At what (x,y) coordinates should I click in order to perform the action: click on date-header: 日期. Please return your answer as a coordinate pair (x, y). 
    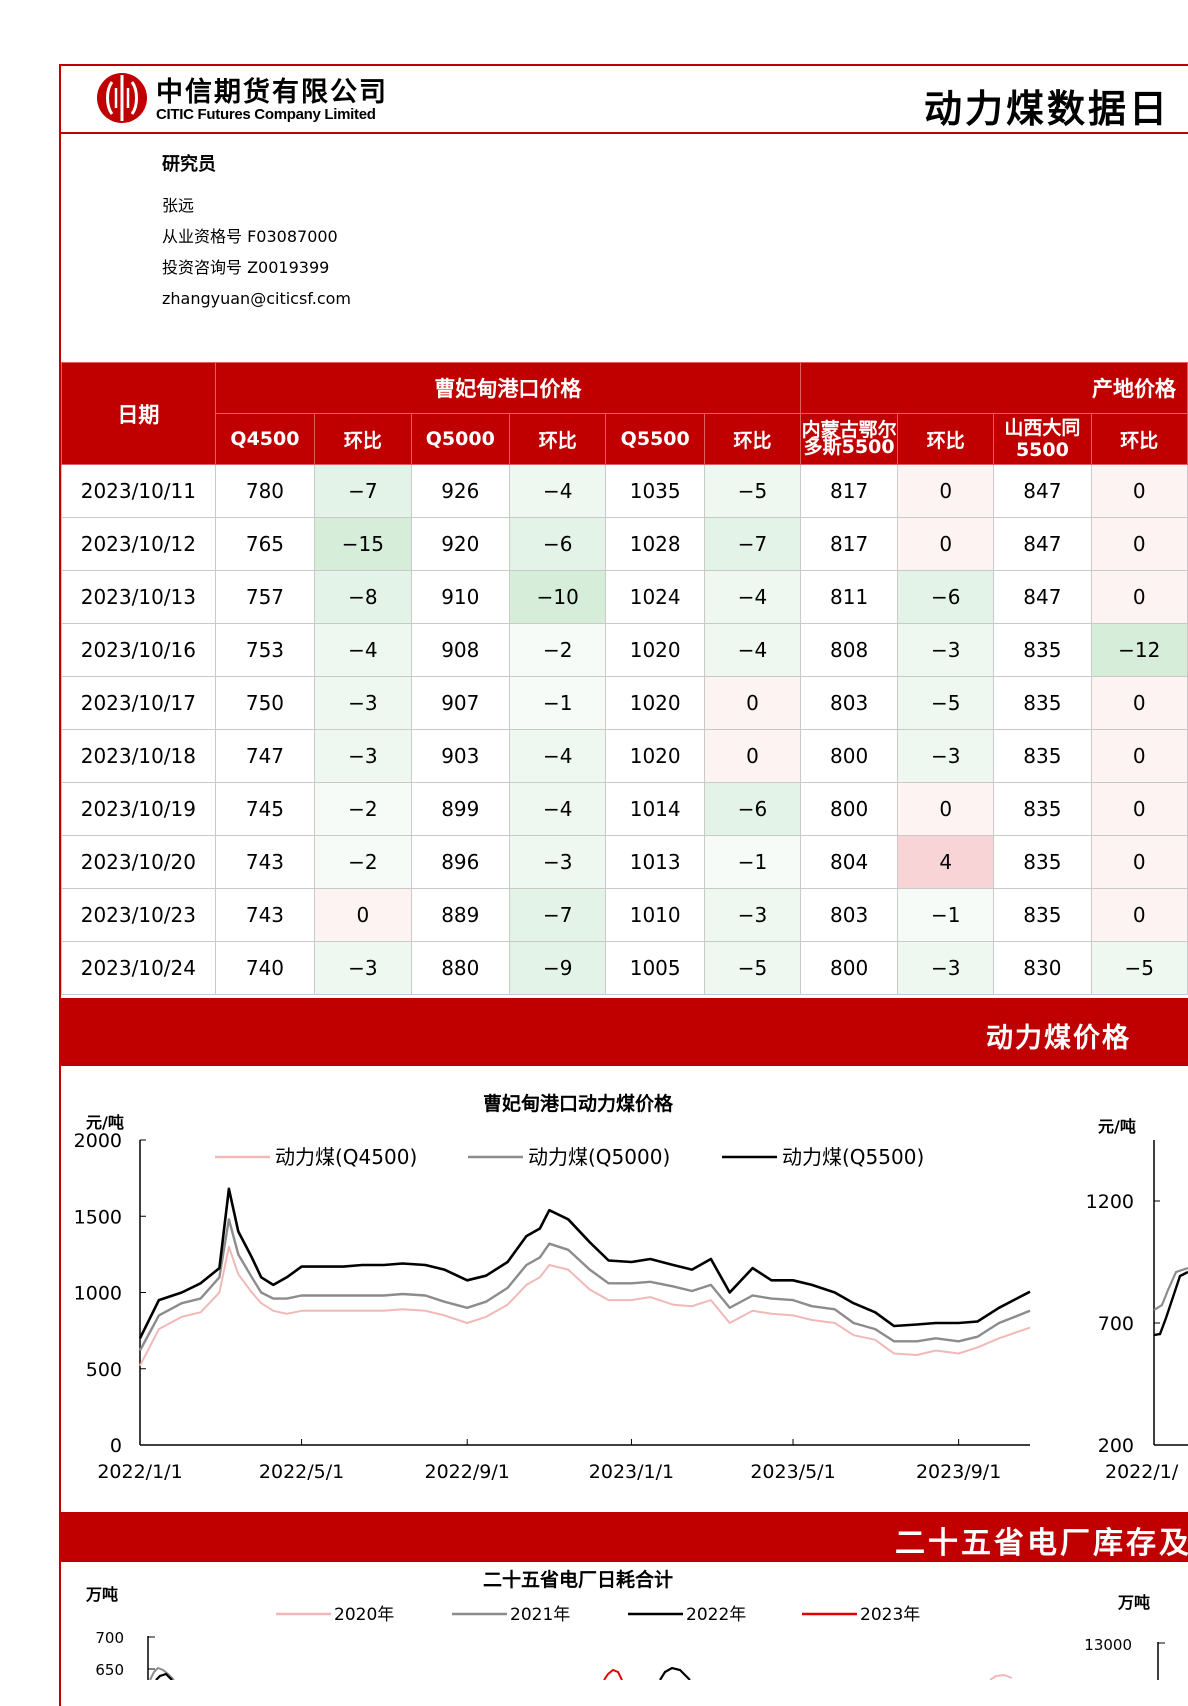
    Looking at the image, I should click on (138, 413).